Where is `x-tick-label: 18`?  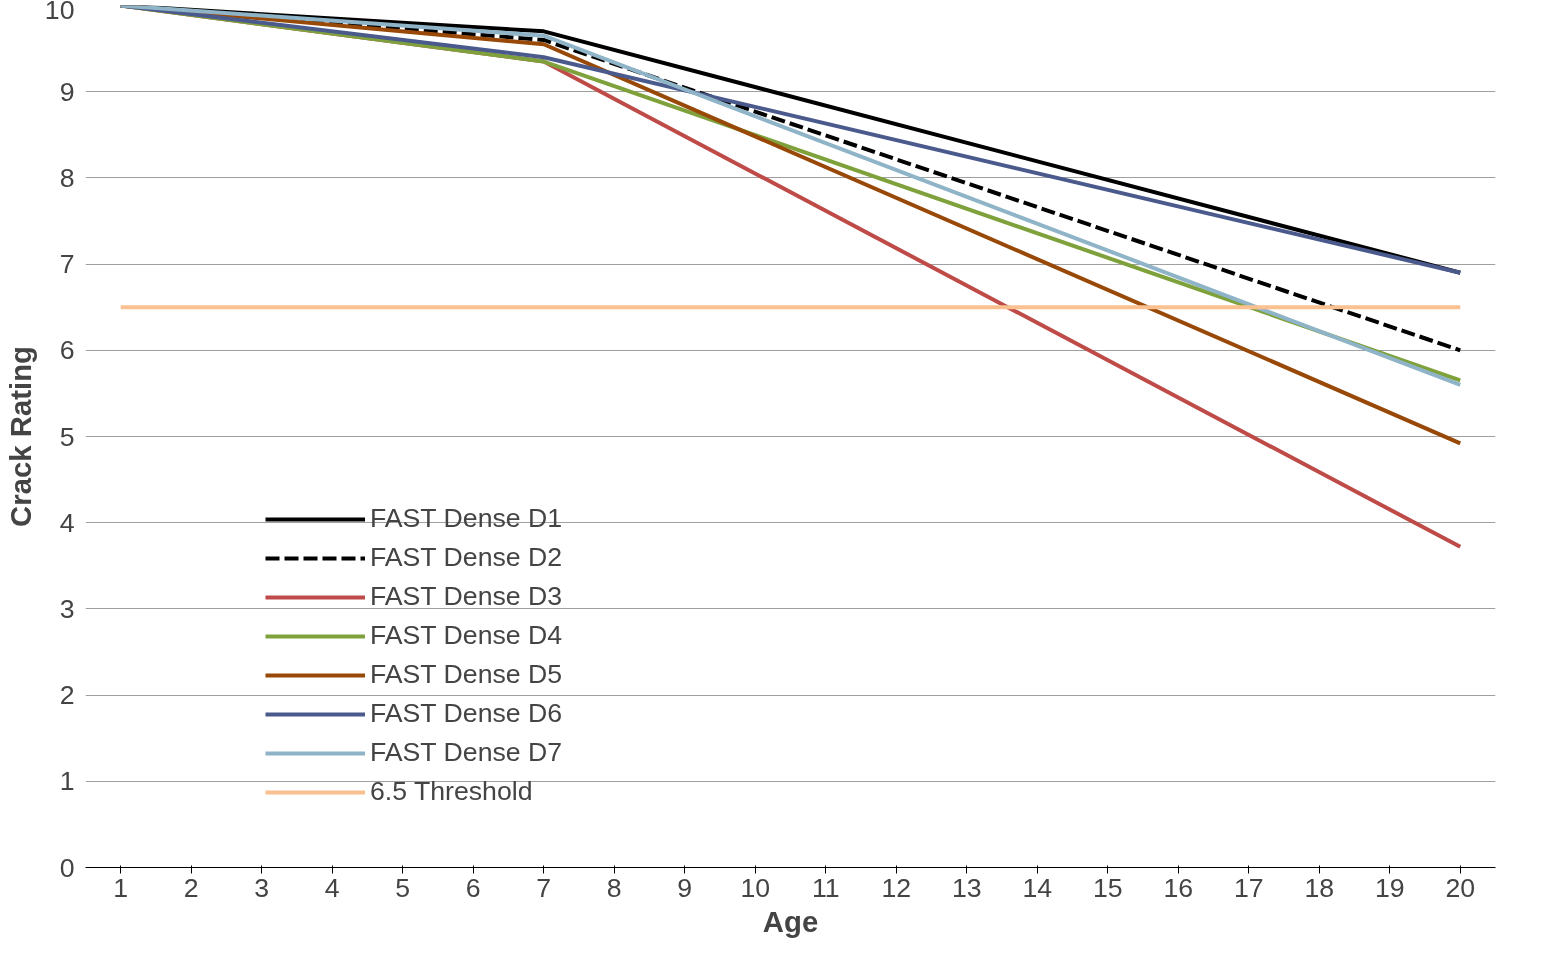
x-tick-label: 18 is located at coordinates (1319, 887).